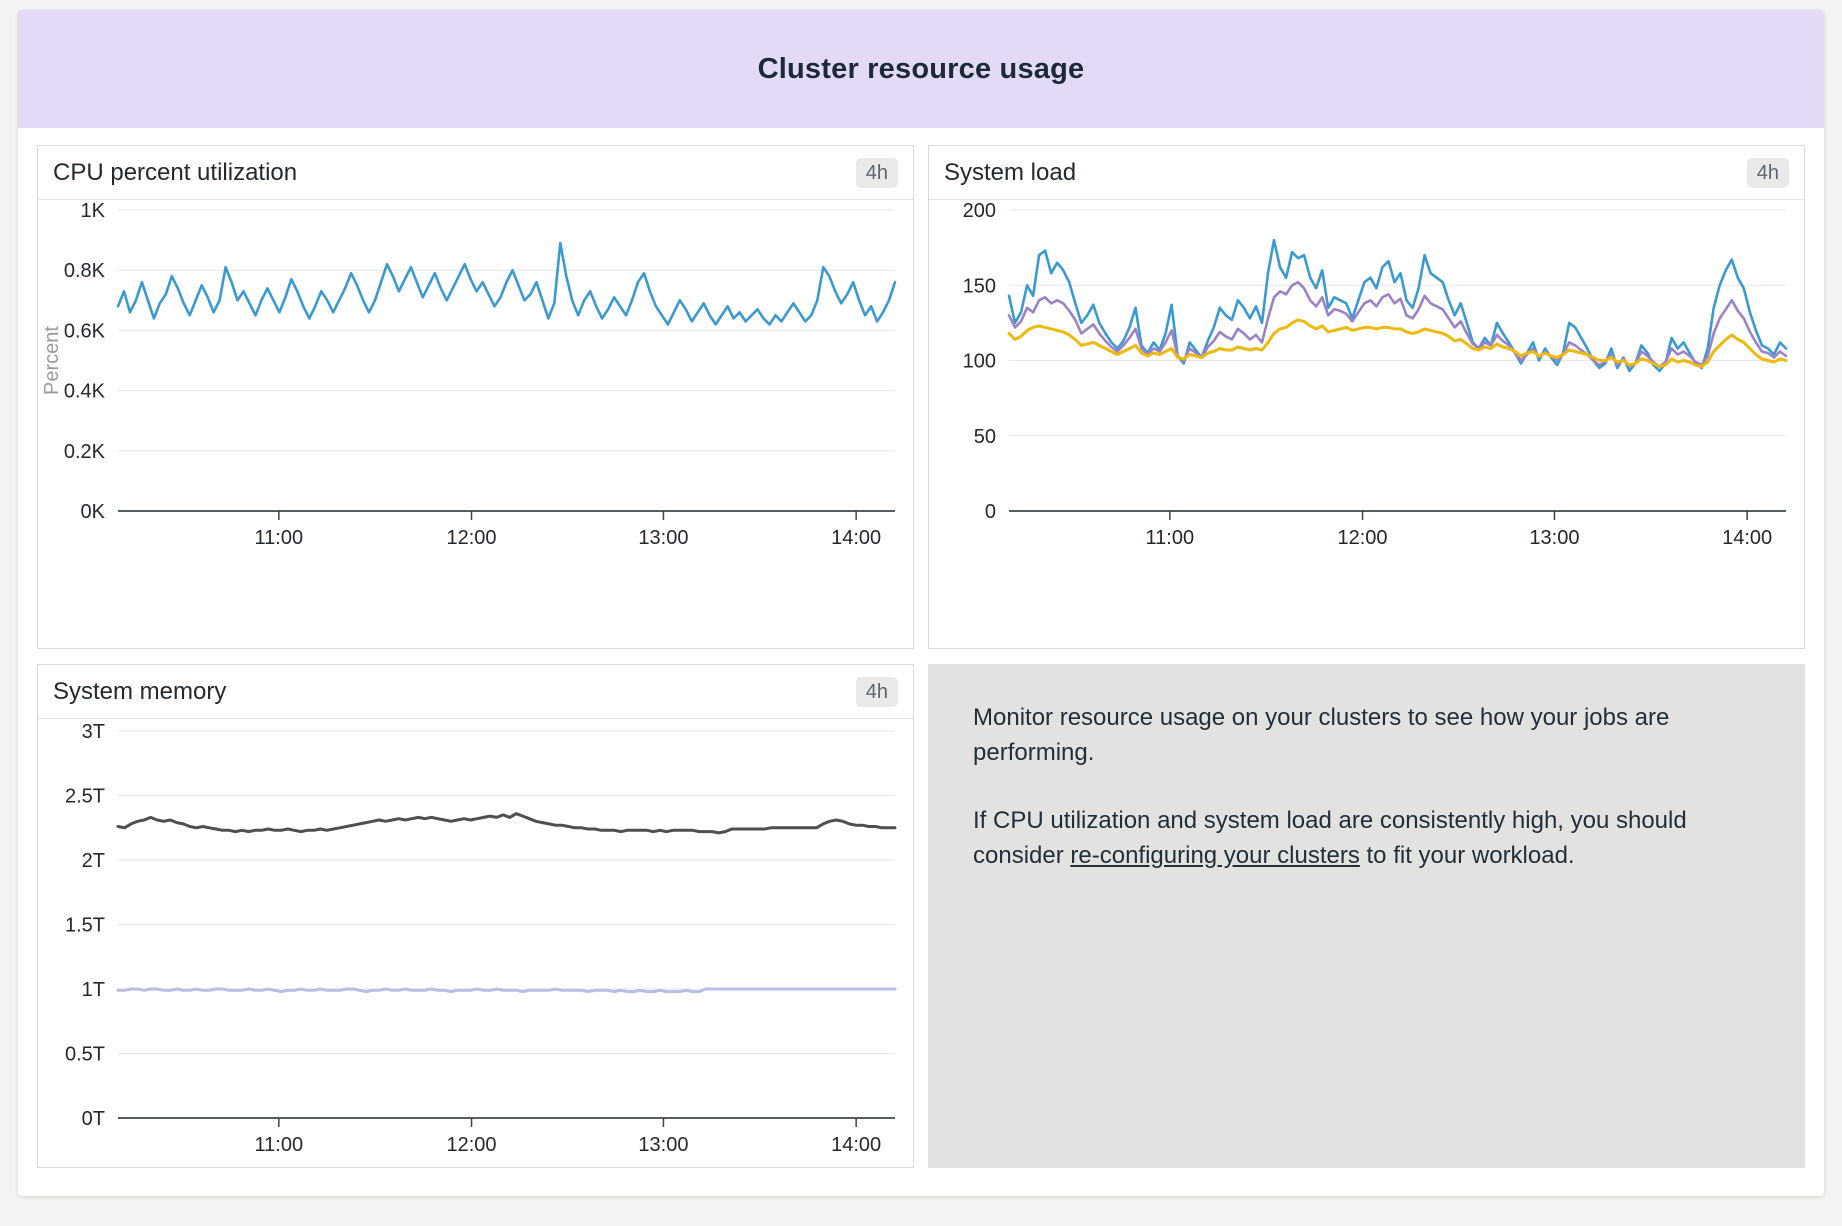 This screenshot has height=1226, width=1842. Describe the element at coordinates (876, 692) in the screenshot. I see `memory-time-range-badge: 4h` at that location.